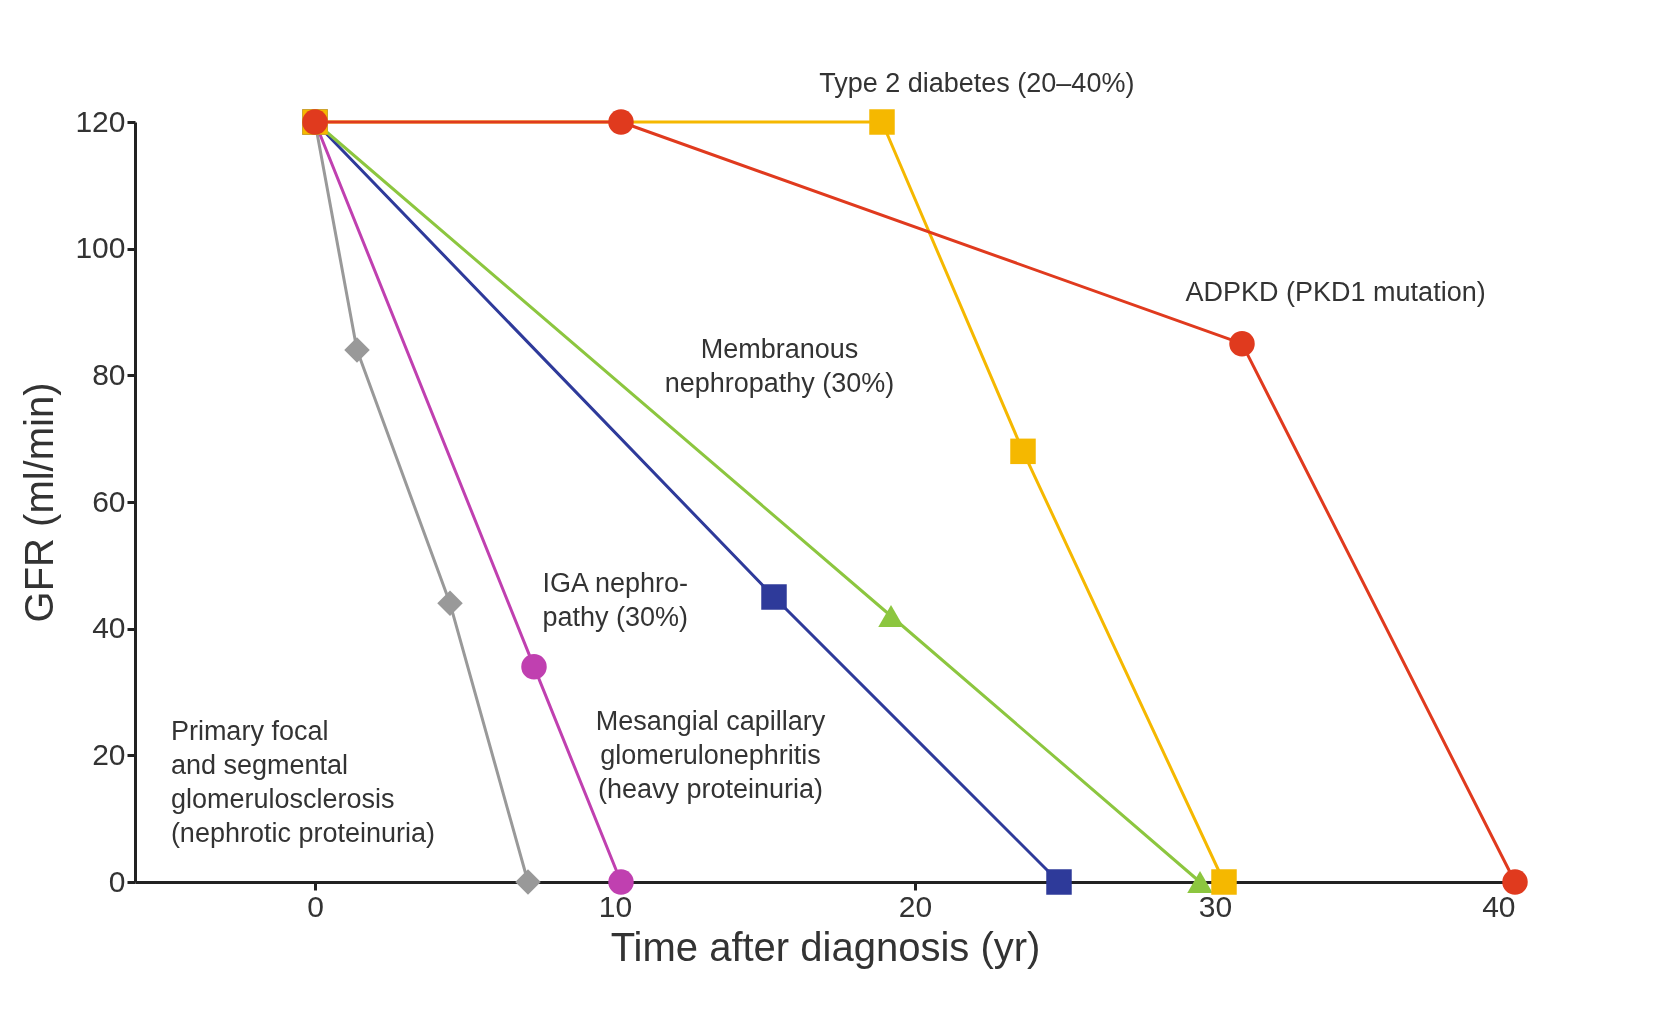 Image resolution: width=1667 pixels, height=1021 pixels. I want to click on x-axis-title: Time after diagnosis (yr), so click(825, 946).